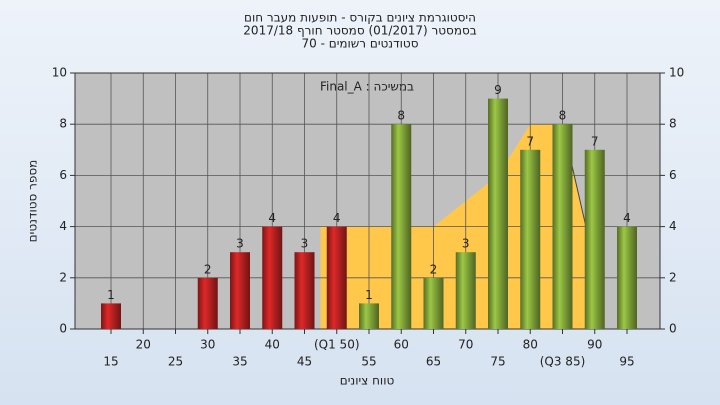 This screenshot has height=405, width=720. Describe the element at coordinates (563, 362) in the screenshot. I see `x-tick-label: (Q3 85)` at that location.